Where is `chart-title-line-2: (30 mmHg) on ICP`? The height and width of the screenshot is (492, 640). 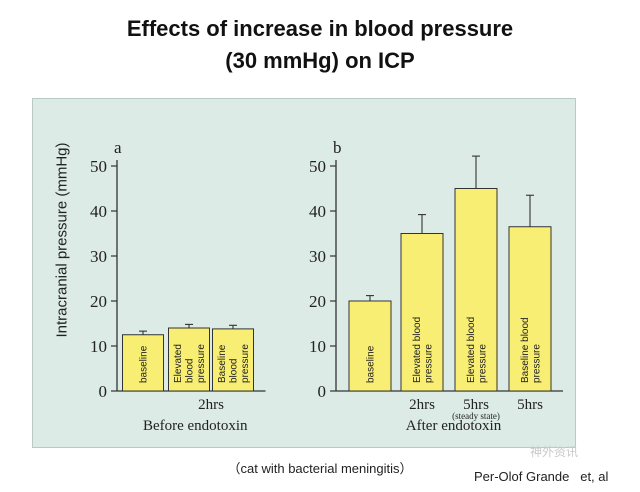 chart-title-line-2: (30 mmHg) on ICP is located at coordinates (320, 60).